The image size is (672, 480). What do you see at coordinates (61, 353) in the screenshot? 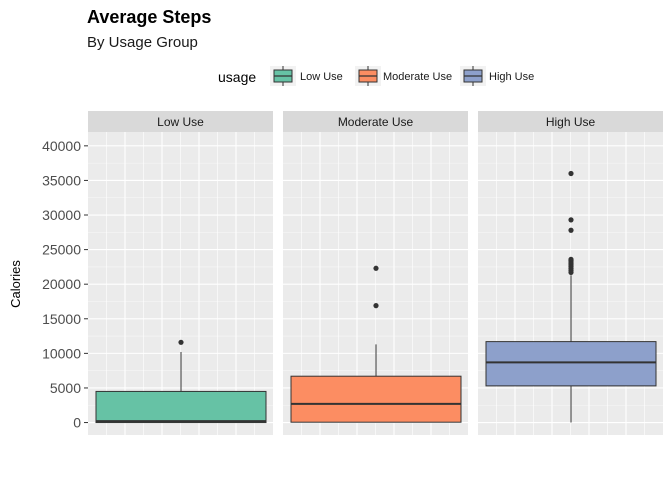
I see `y-tick-label: 10000` at bounding box center [61, 353].